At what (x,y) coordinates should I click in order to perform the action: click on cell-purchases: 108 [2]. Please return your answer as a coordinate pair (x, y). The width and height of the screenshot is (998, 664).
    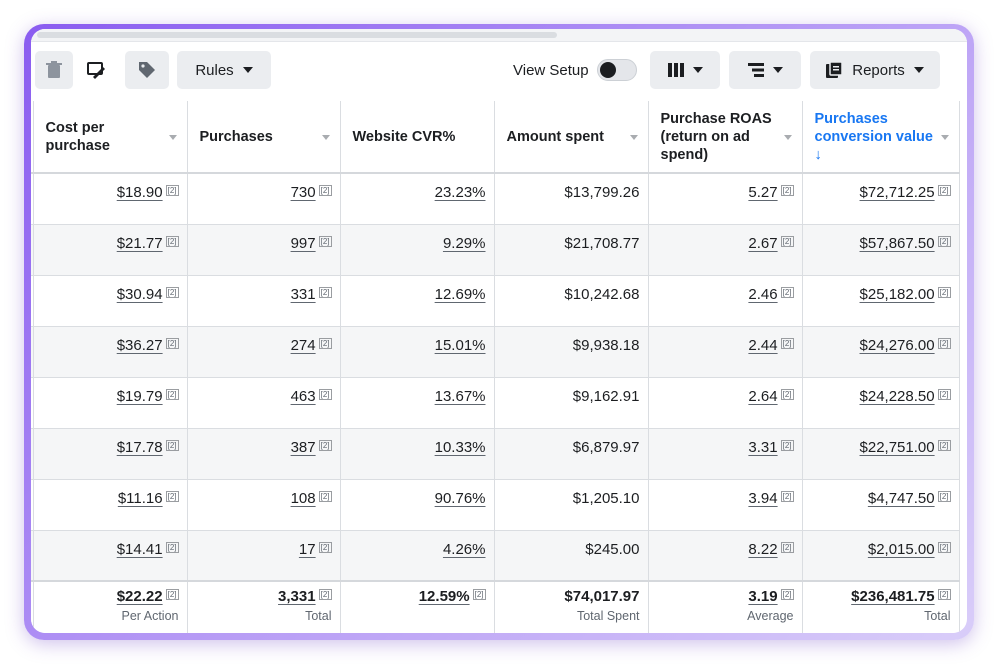
    Looking at the image, I should click on (264, 505).